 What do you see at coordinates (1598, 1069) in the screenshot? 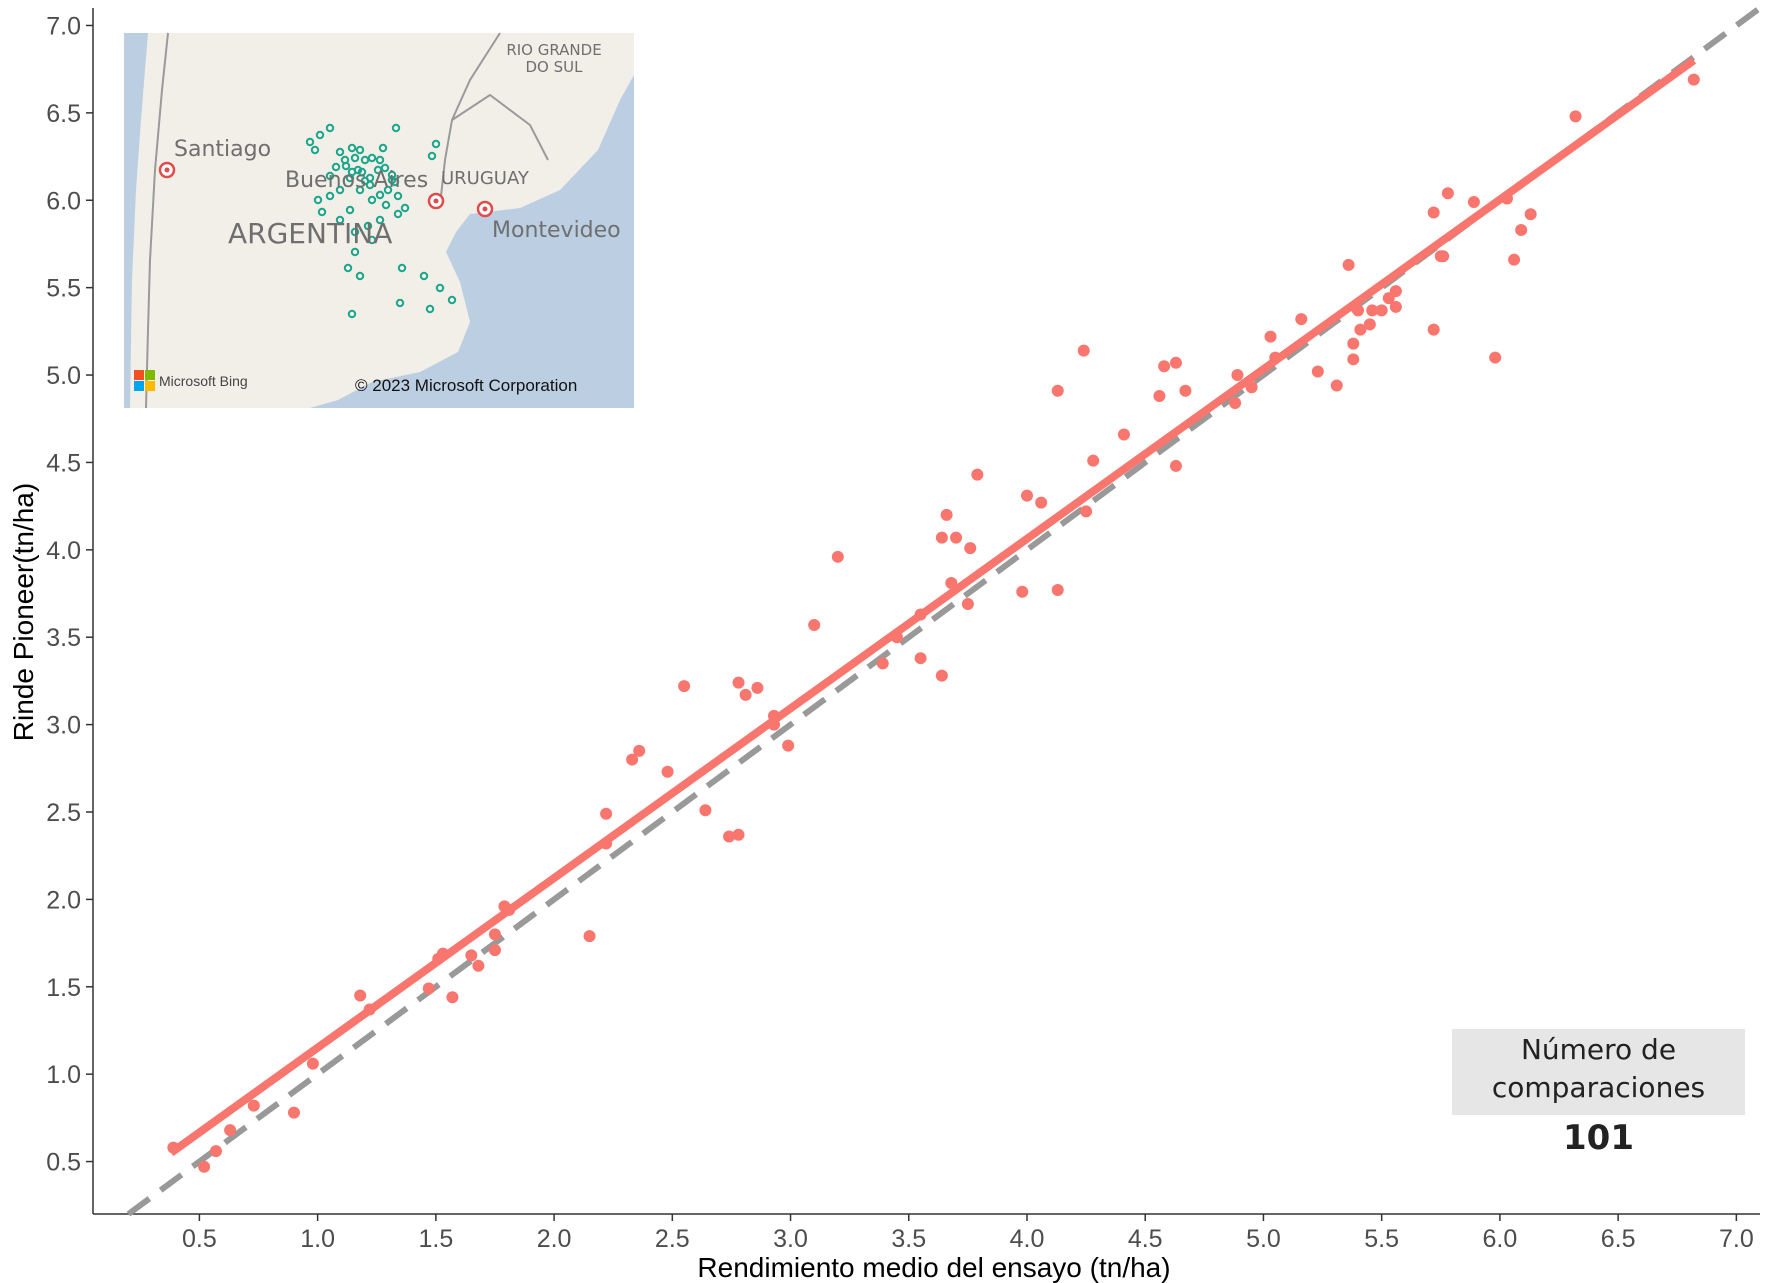
I see `summary-label: Número de comparaciones` at bounding box center [1598, 1069].